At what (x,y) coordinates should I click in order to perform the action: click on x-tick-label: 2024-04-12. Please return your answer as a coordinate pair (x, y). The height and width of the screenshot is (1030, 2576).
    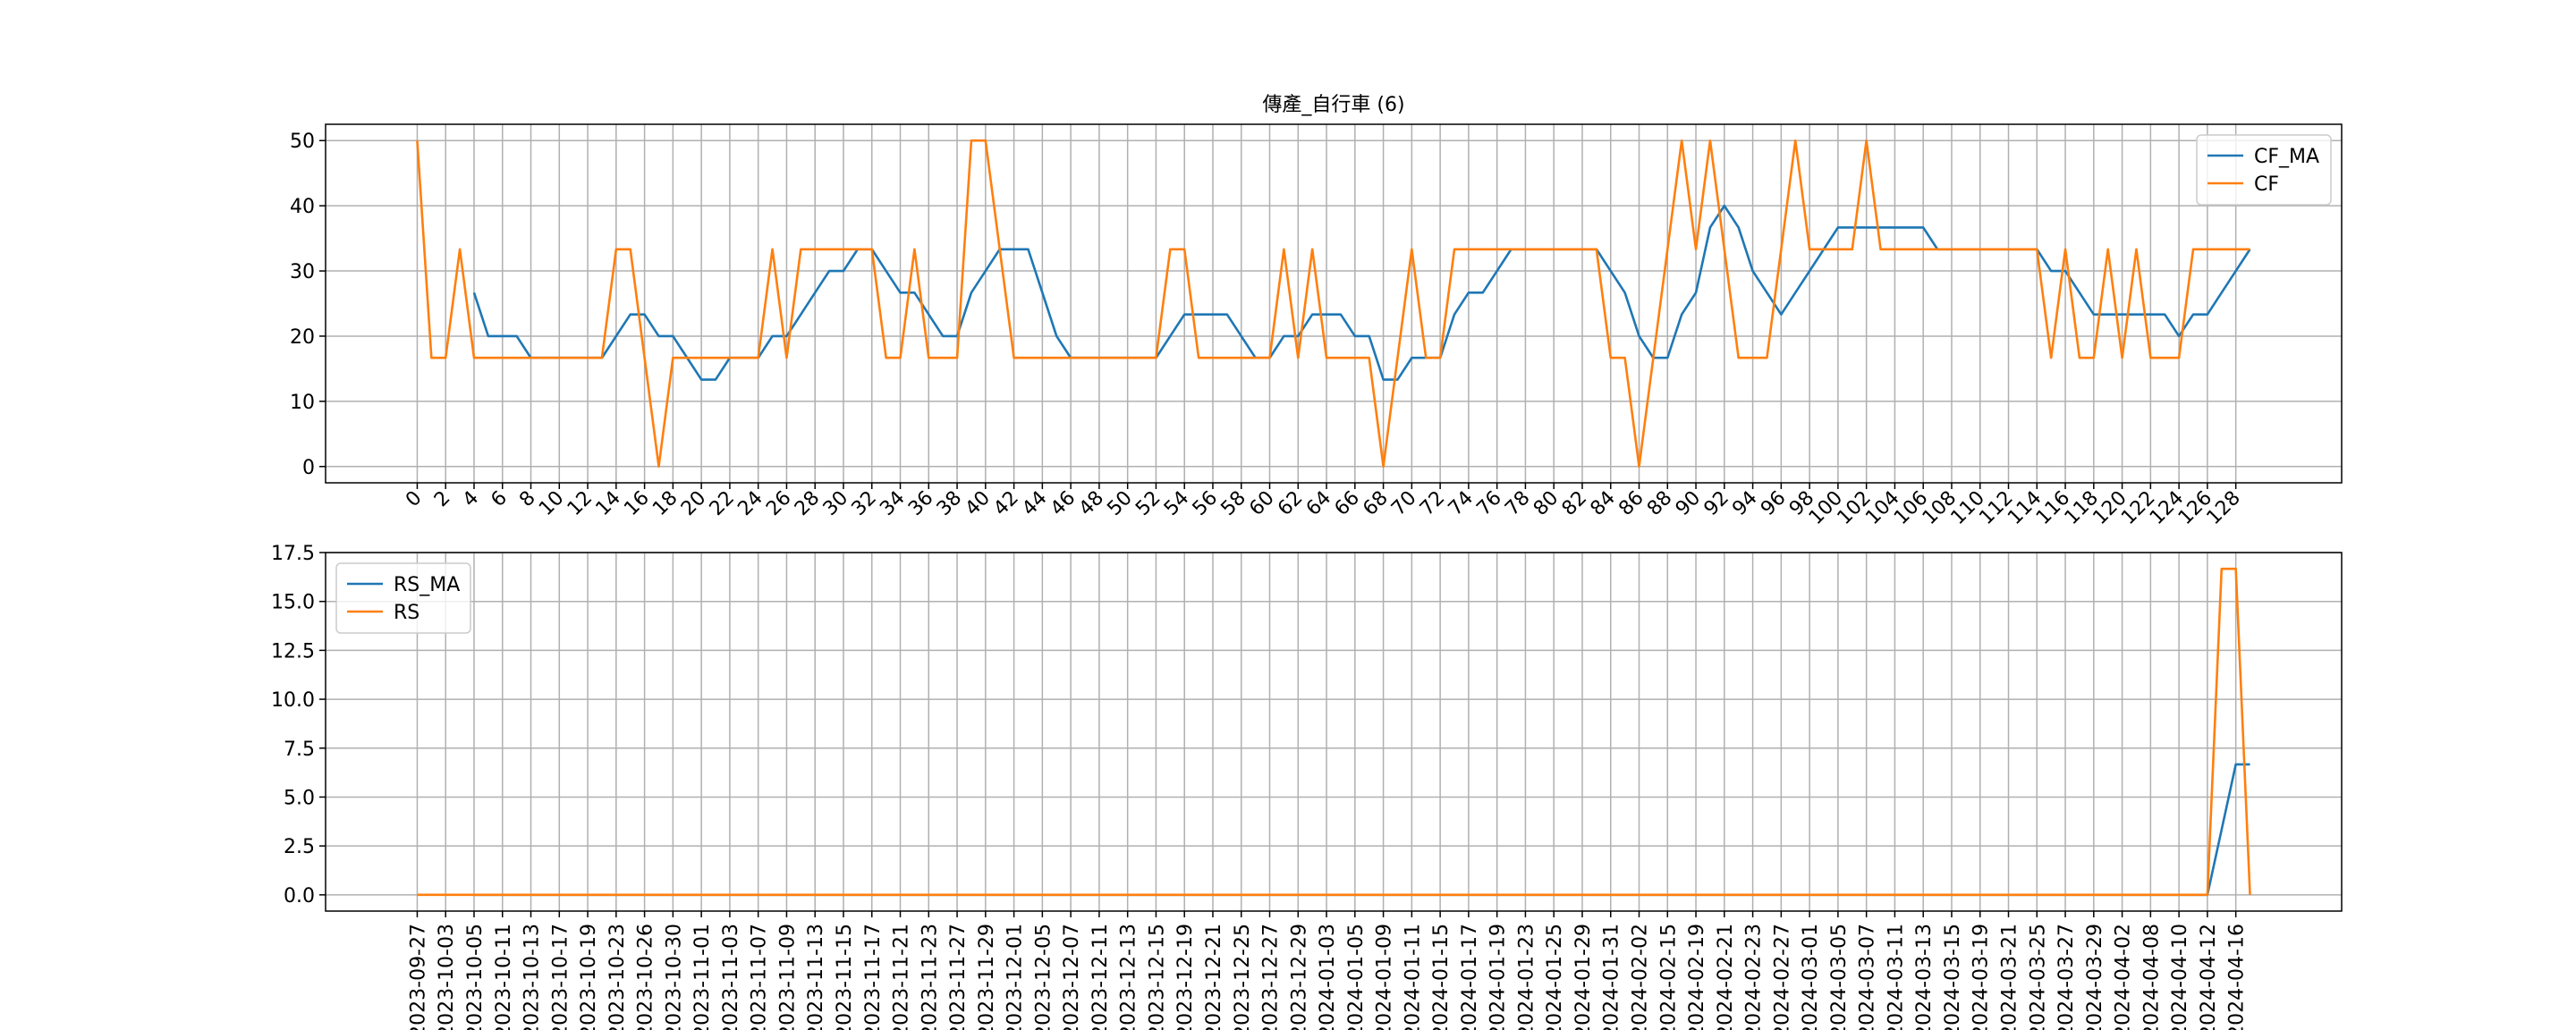
    Looking at the image, I should click on (2209, 977).